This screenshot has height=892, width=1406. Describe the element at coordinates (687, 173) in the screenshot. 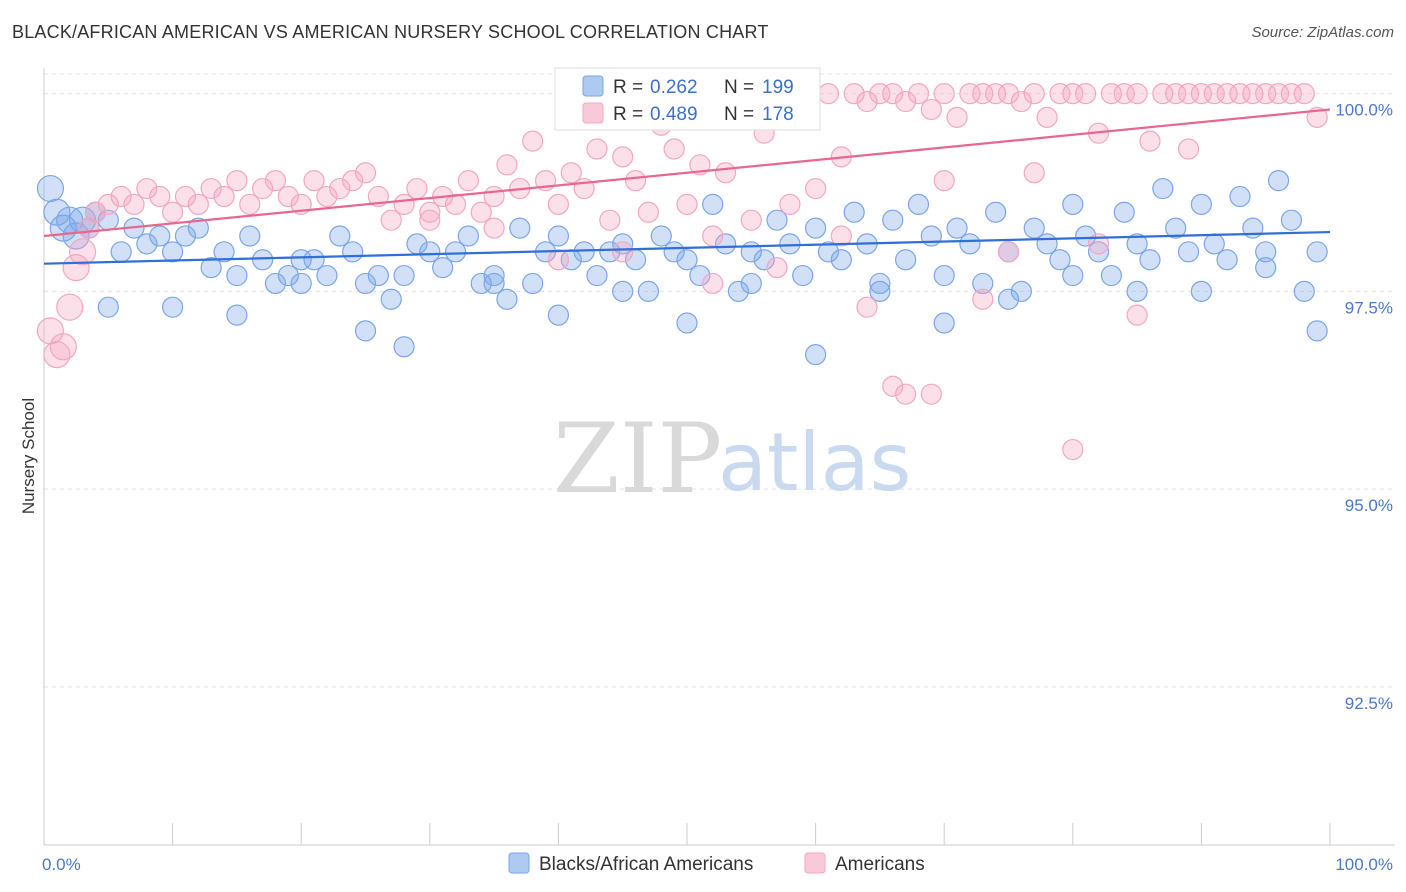

I see `americans-trend-line` at that location.